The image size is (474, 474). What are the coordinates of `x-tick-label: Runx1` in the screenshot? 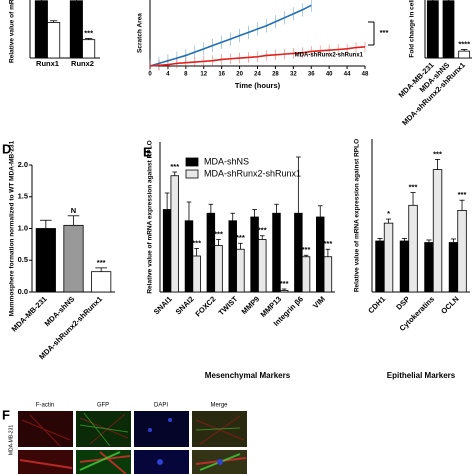 It's located at (47, 63).